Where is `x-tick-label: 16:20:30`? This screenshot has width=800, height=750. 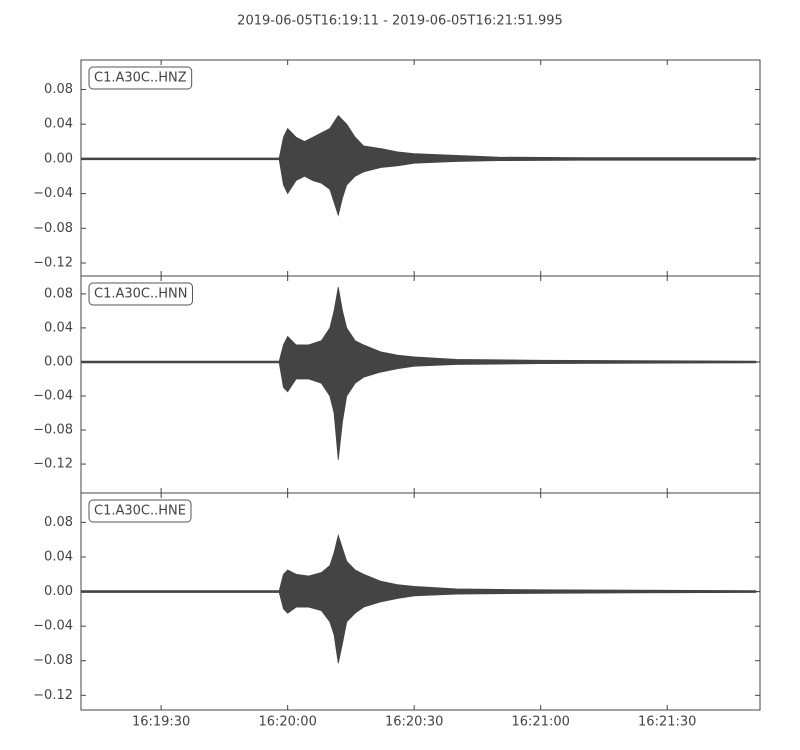
x-tick-label: 16:20:30 is located at coordinates (414, 722).